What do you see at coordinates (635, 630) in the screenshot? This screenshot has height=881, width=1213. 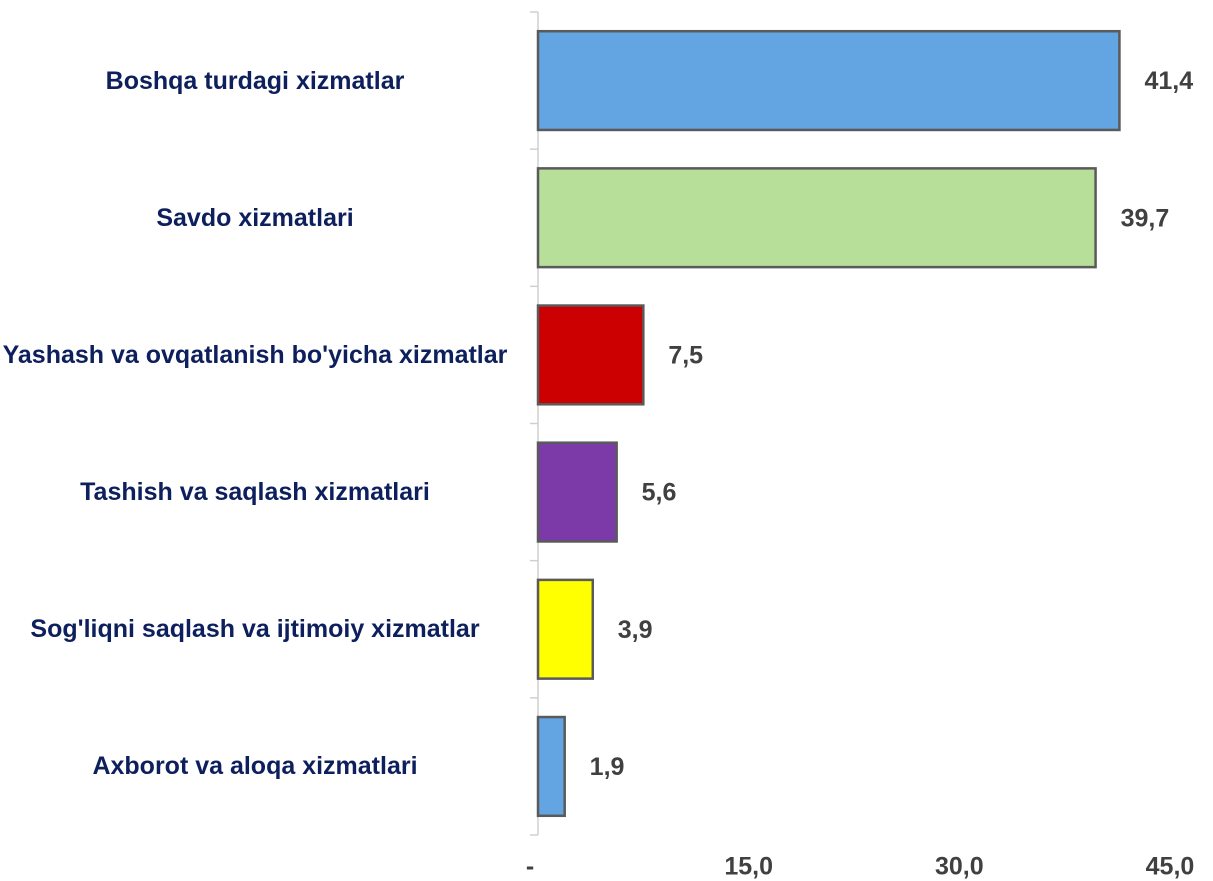 I see `value-label: 3,9` at bounding box center [635, 630].